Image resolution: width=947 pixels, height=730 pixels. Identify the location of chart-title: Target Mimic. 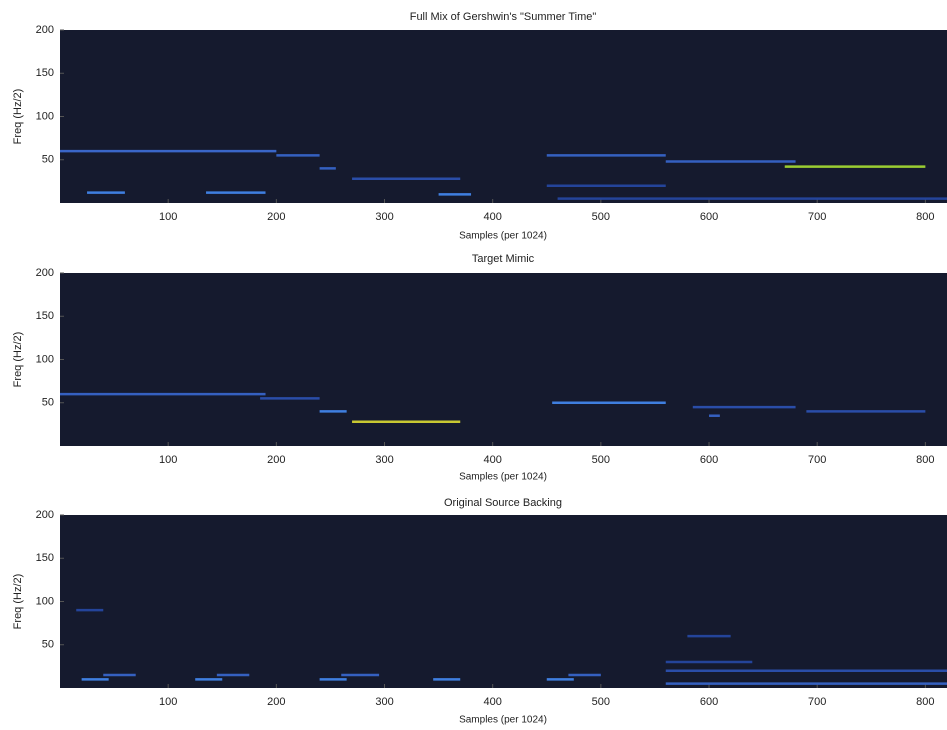
(503, 259).